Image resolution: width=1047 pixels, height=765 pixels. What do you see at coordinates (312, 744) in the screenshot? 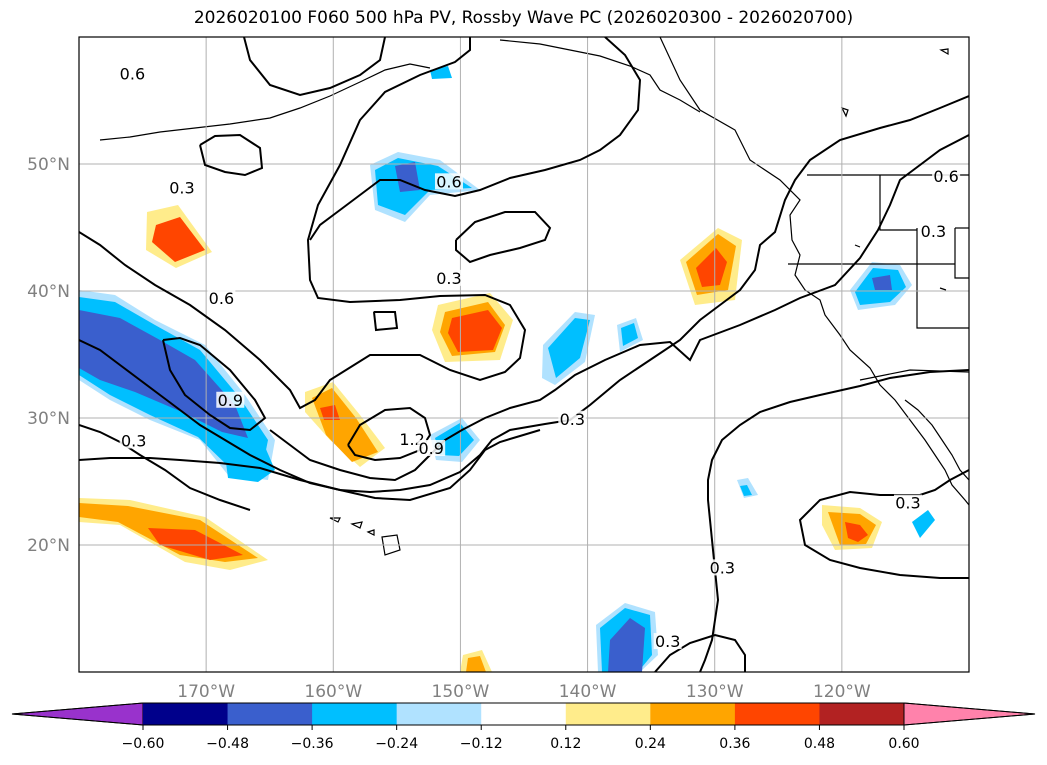
I see `colorbar-tick-label: −0.36` at bounding box center [312, 744].